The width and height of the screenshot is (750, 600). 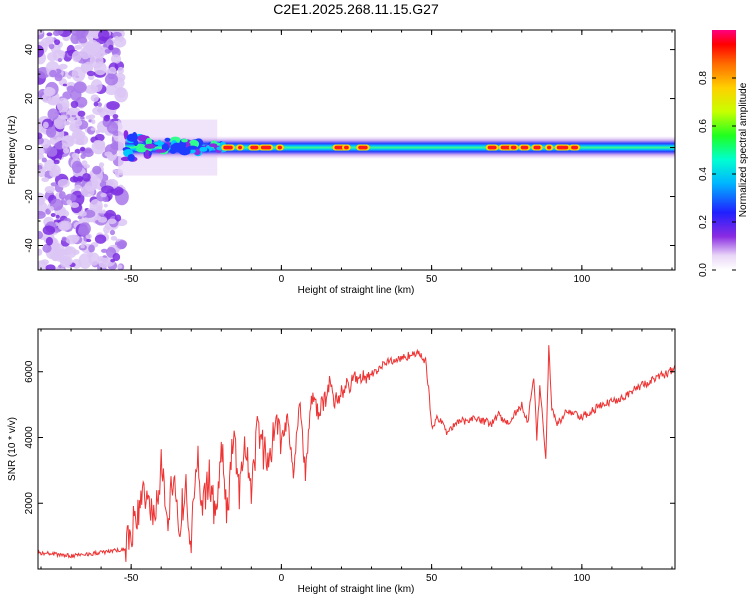 What do you see at coordinates (703, 78) in the screenshot?
I see `colorbar-tick-label: 0.8` at bounding box center [703, 78].